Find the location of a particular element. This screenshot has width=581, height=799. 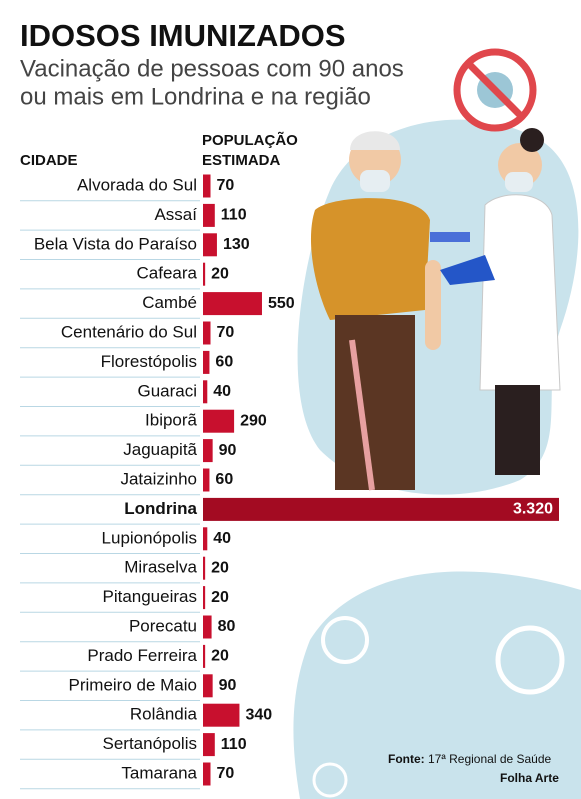

category-header: CIDADE is located at coordinates (49, 160).